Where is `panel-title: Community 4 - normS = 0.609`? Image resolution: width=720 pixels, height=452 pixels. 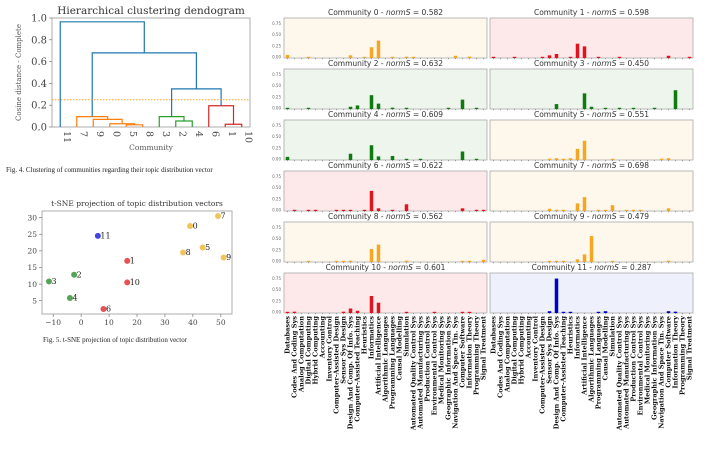
panel-title: Community 4 - normS = 0.609 is located at coordinates (385, 114).